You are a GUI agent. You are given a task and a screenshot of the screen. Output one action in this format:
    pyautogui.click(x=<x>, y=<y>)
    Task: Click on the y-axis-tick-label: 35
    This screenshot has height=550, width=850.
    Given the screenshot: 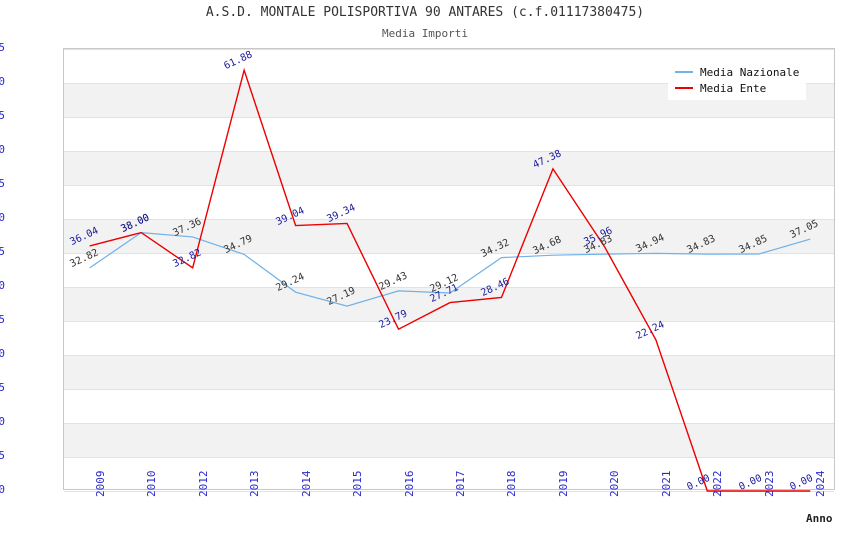 What is the action you would take?
    pyautogui.click(x=2, y=251)
    